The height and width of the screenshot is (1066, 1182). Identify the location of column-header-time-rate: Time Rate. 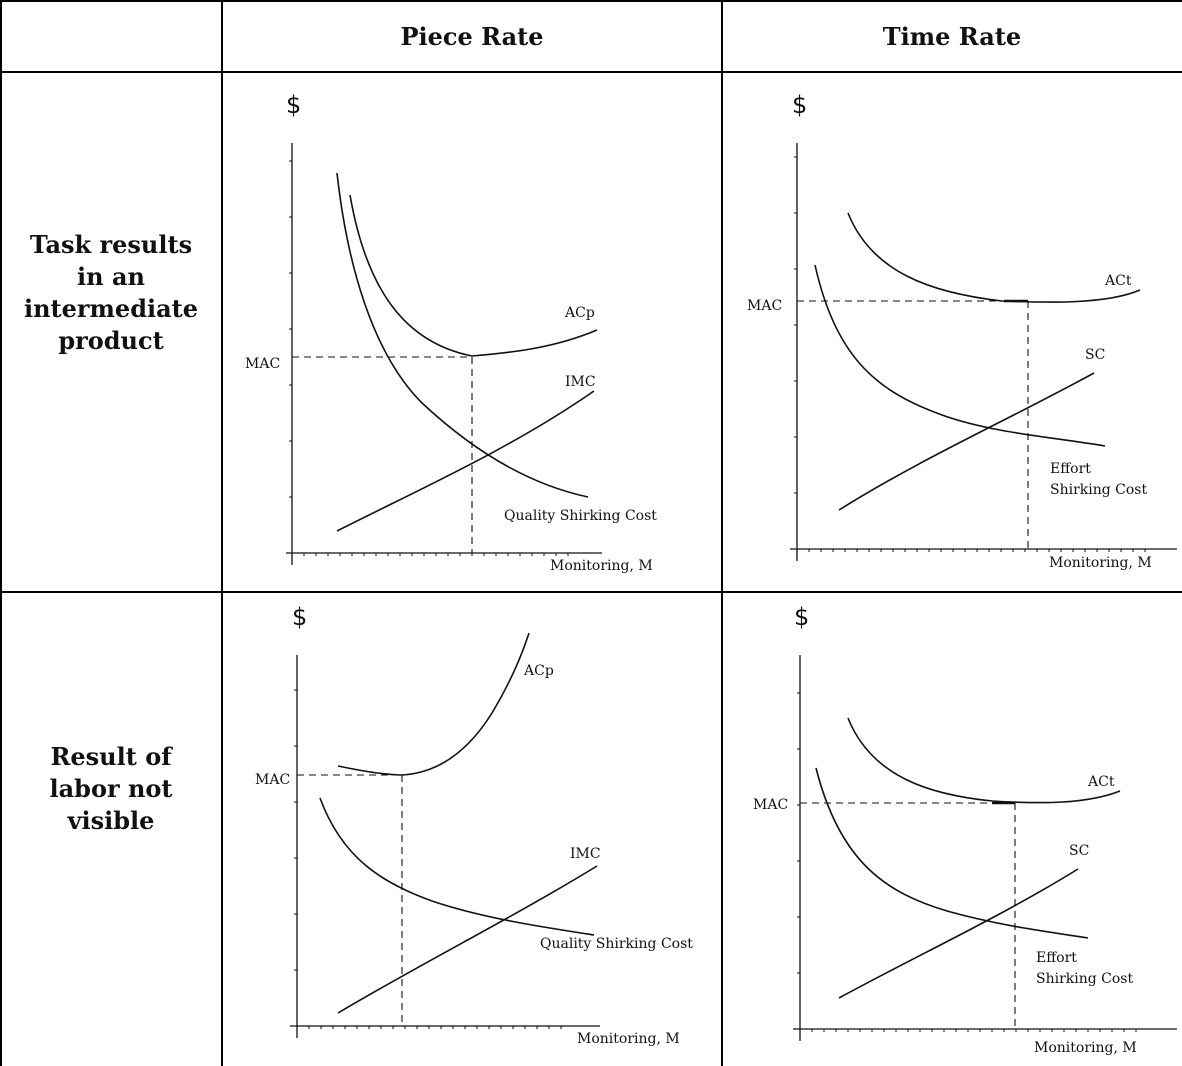
(952, 36).